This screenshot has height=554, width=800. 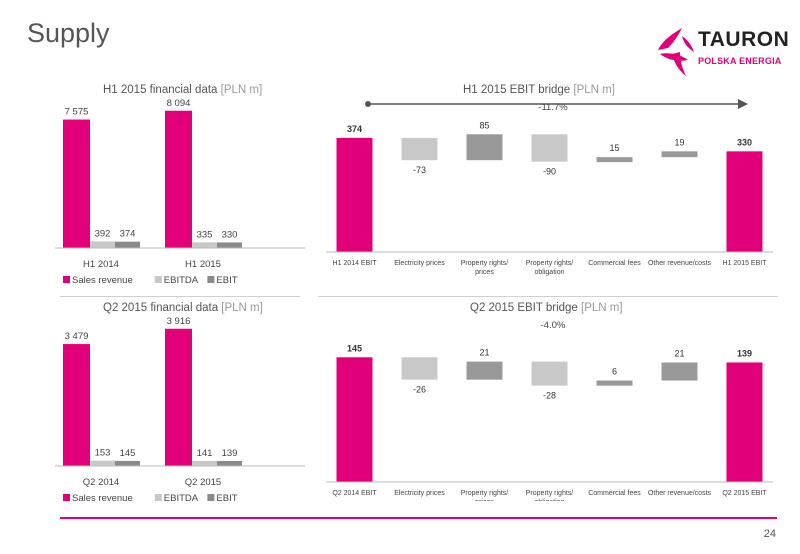 What do you see at coordinates (419, 390) in the screenshot?
I see `q2-bridge-value-label-2: -26` at bounding box center [419, 390].